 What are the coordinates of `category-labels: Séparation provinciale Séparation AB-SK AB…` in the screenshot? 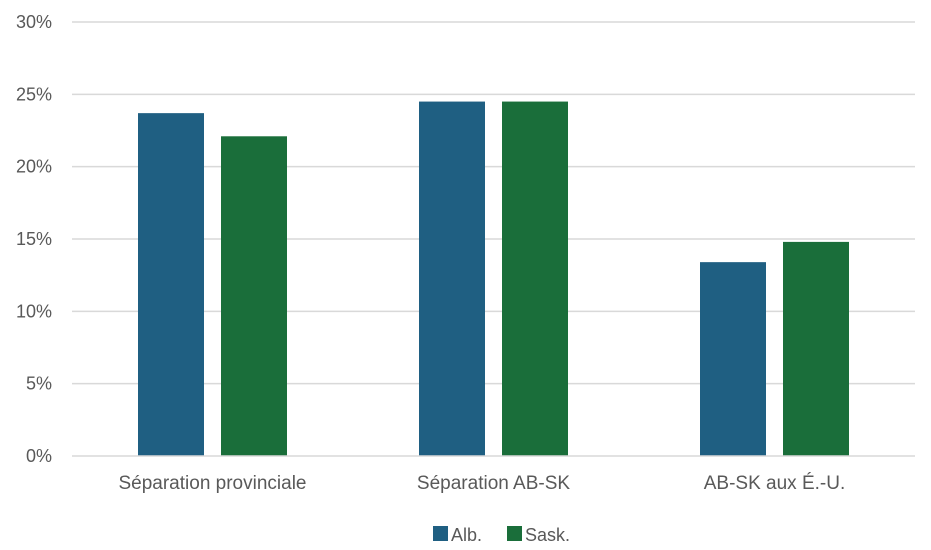 It's located at (481, 483).